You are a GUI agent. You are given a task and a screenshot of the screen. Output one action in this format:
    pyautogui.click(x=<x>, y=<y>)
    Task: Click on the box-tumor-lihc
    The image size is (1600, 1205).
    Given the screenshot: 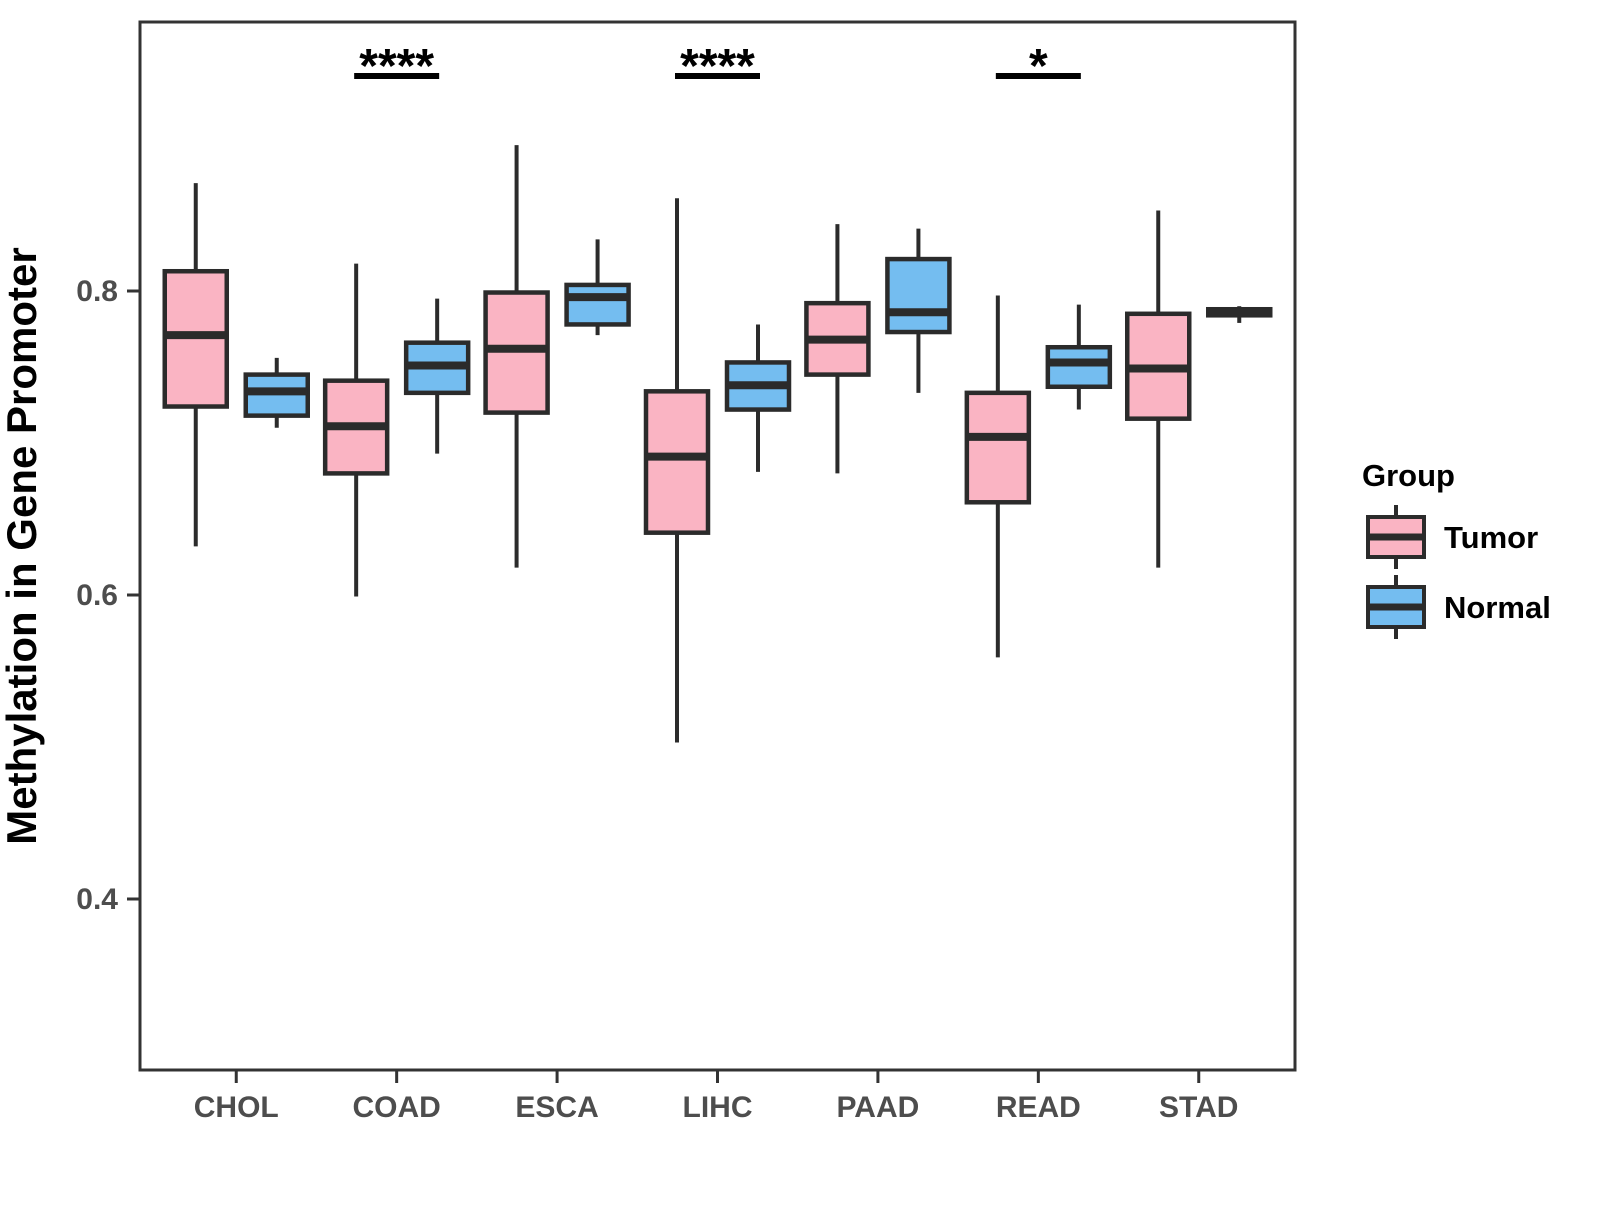 What is the action you would take?
    pyautogui.click(x=677, y=462)
    